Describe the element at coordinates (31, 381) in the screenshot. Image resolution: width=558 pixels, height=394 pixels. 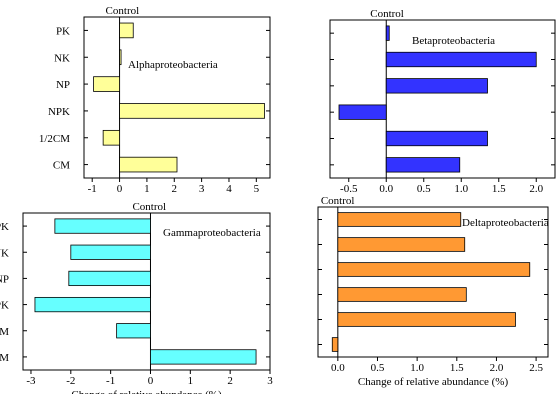
I see `x-tick-label: -3` at that location.